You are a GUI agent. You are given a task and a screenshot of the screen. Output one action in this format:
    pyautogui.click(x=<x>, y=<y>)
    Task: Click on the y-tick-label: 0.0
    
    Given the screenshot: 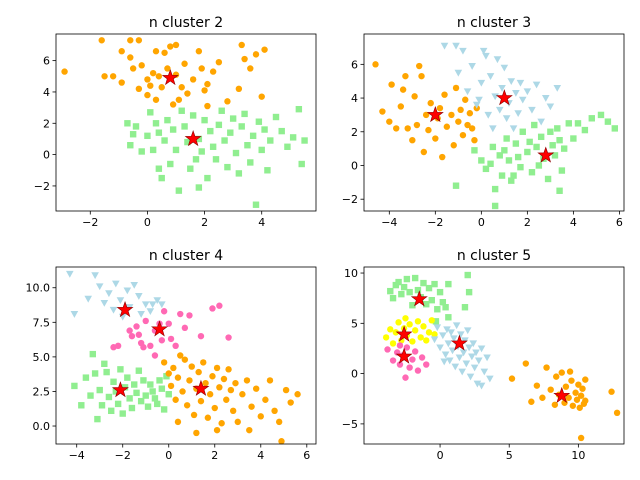 What is the action you would take?
    pyautogui.click(x=42, y=426)
    